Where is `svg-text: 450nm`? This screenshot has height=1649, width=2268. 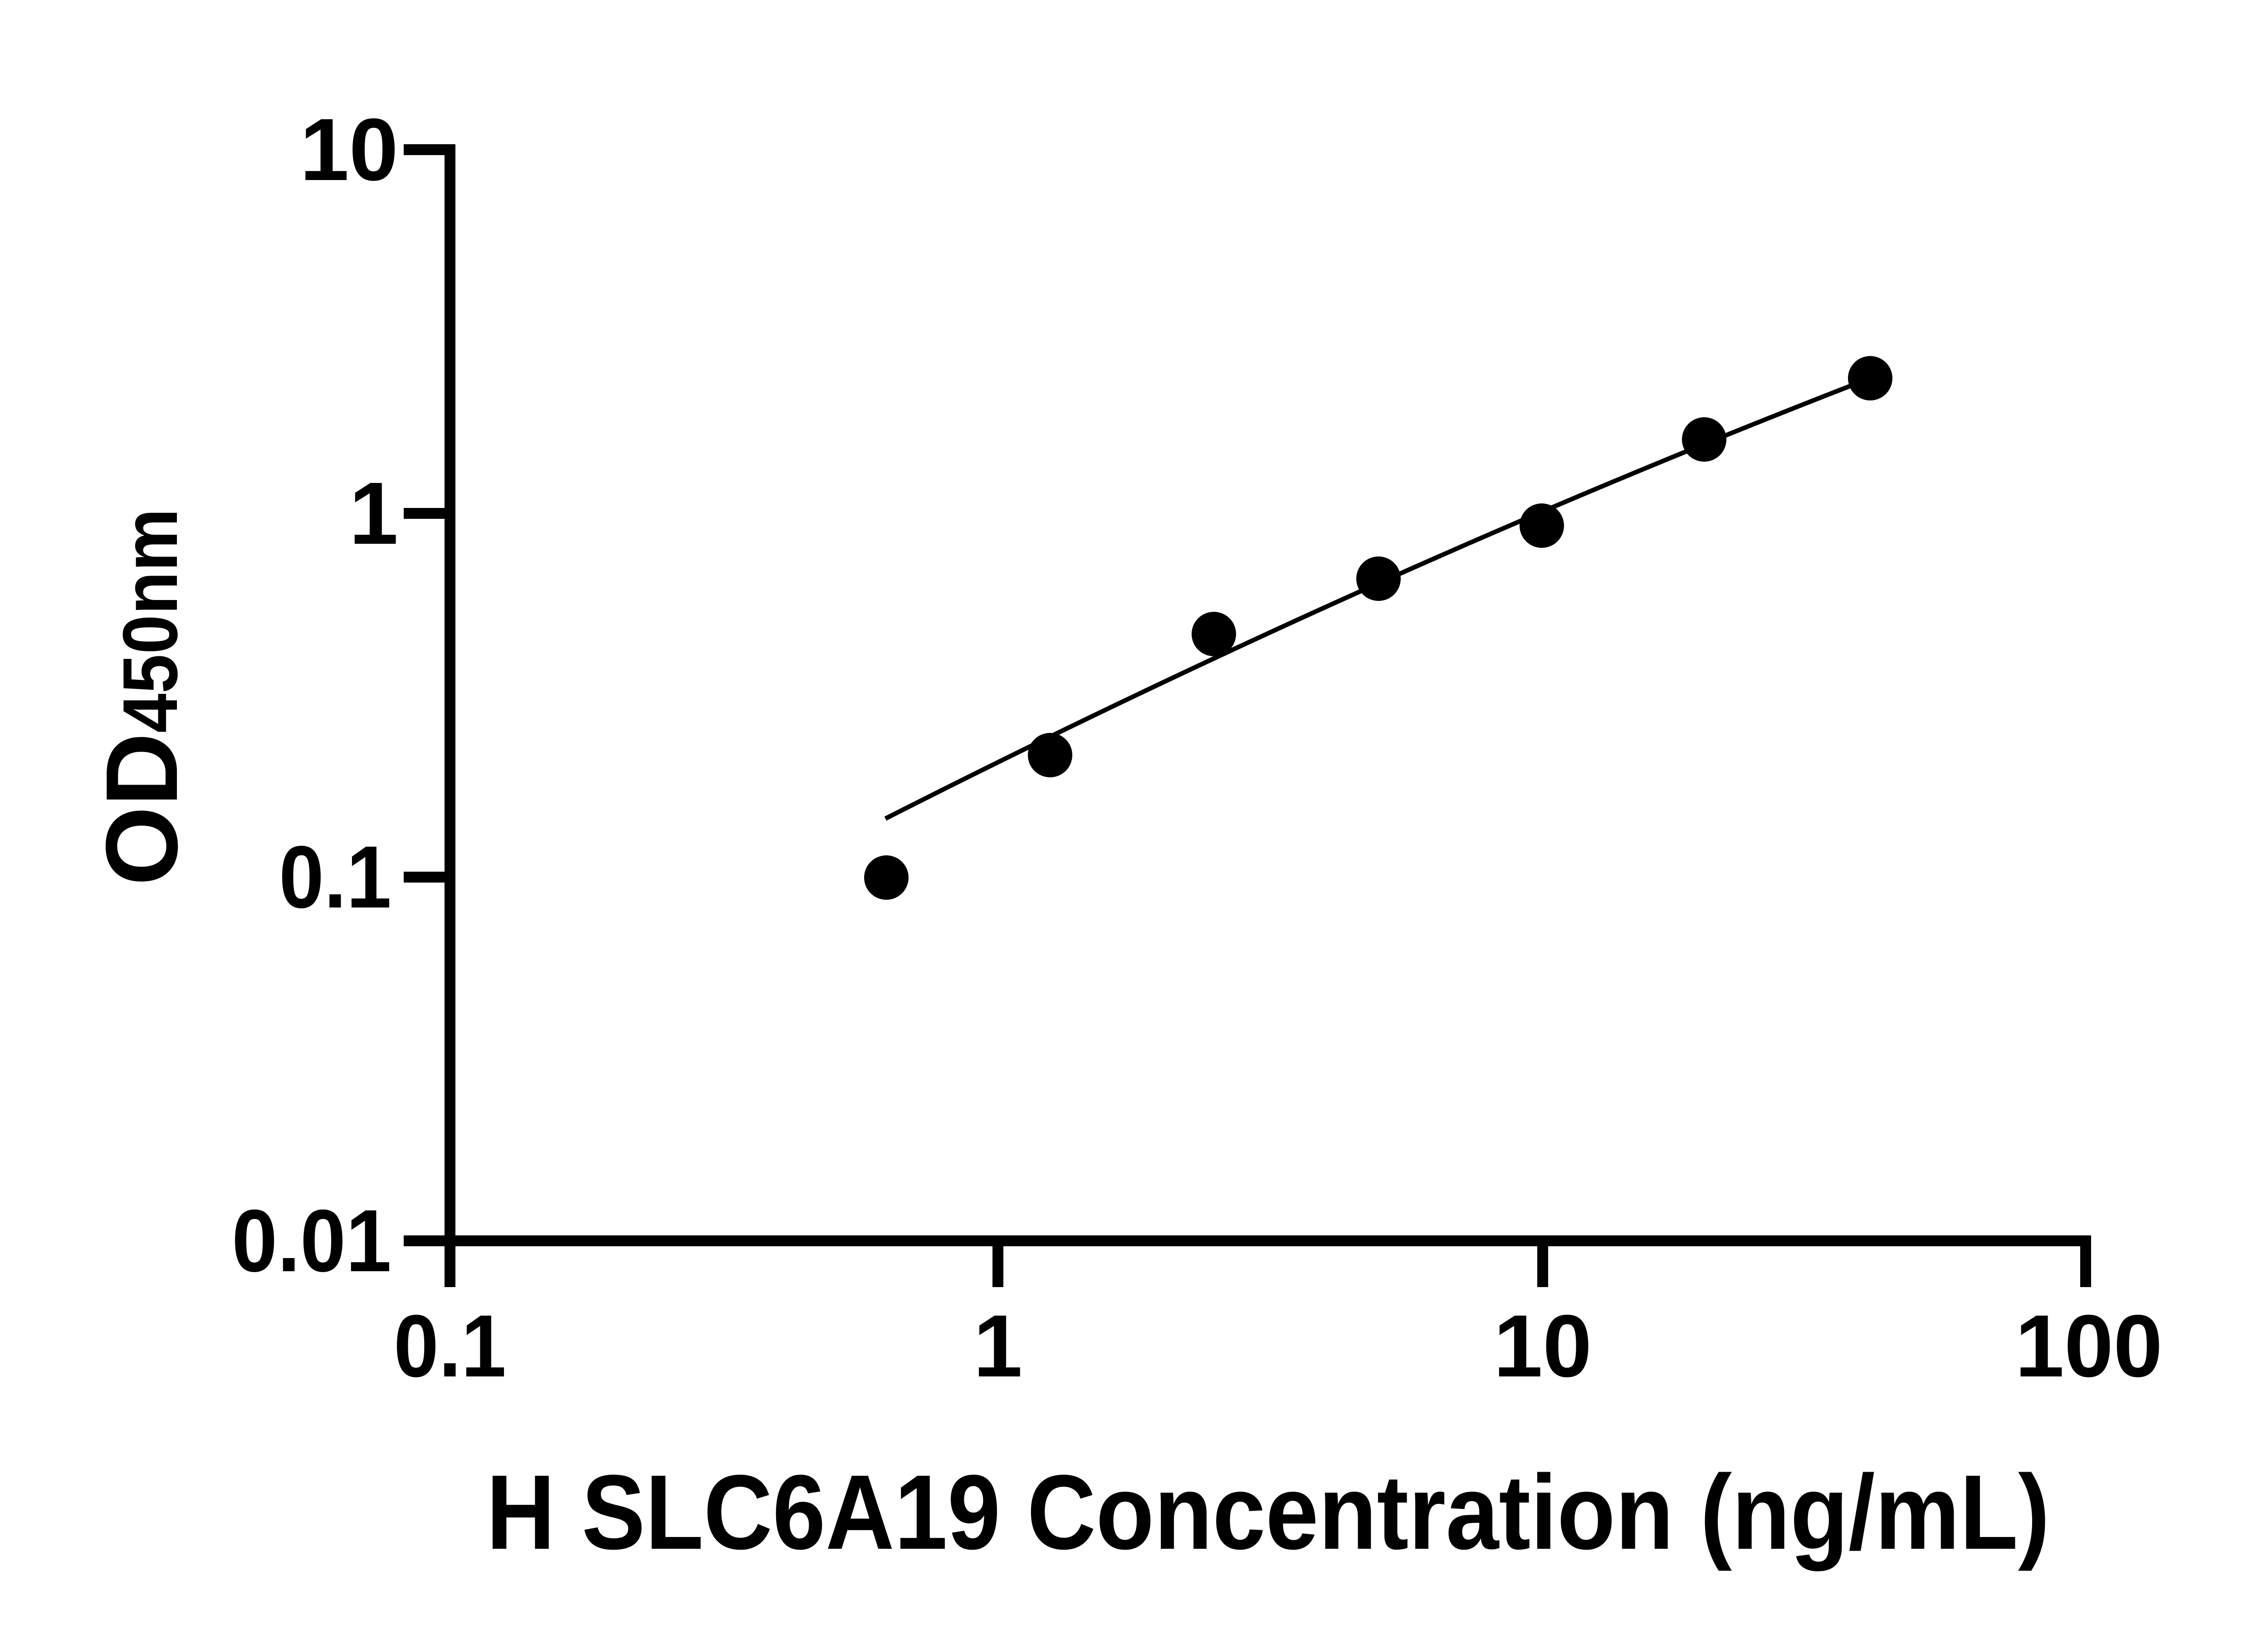
svg-text: 450nm is located at coordinates (150, 620).